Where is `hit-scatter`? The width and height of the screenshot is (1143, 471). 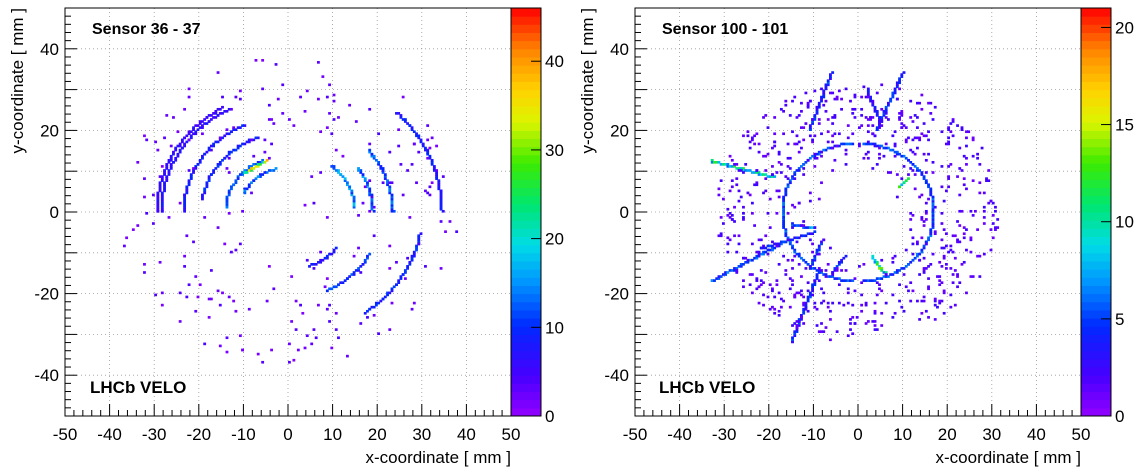 hit-scatter is located at coordinates (858, 212).